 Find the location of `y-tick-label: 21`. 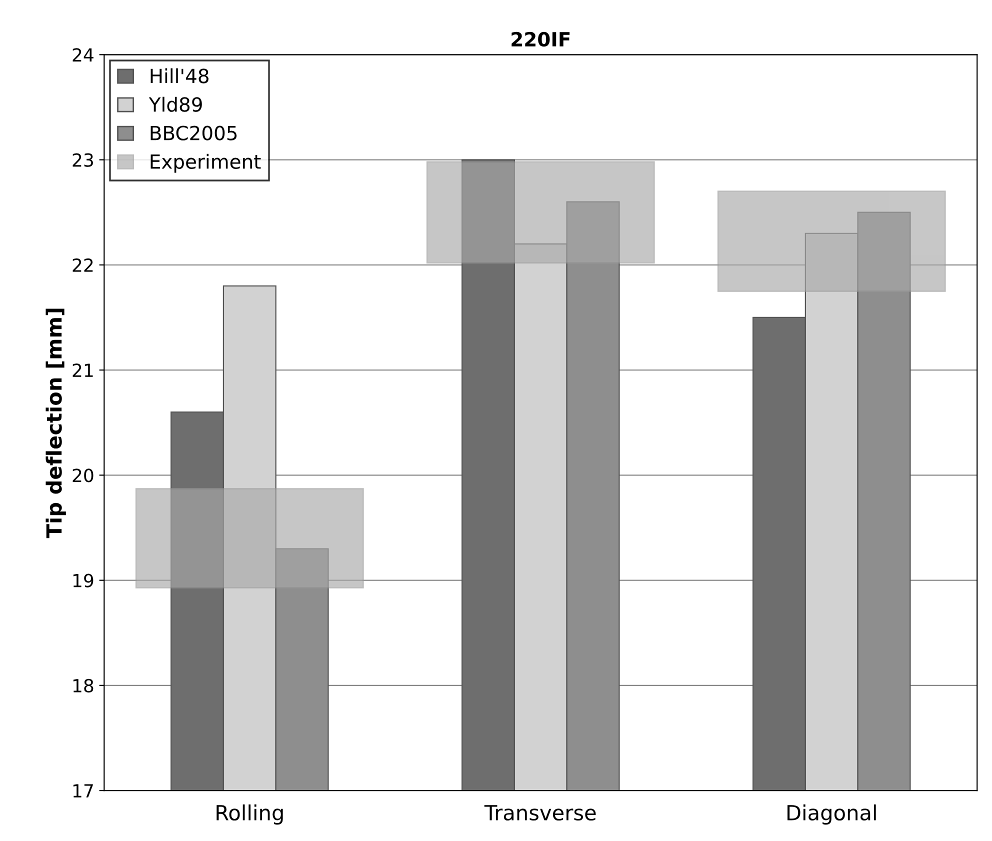

y-tick-label: 21 is located at coordinates (82, 370).